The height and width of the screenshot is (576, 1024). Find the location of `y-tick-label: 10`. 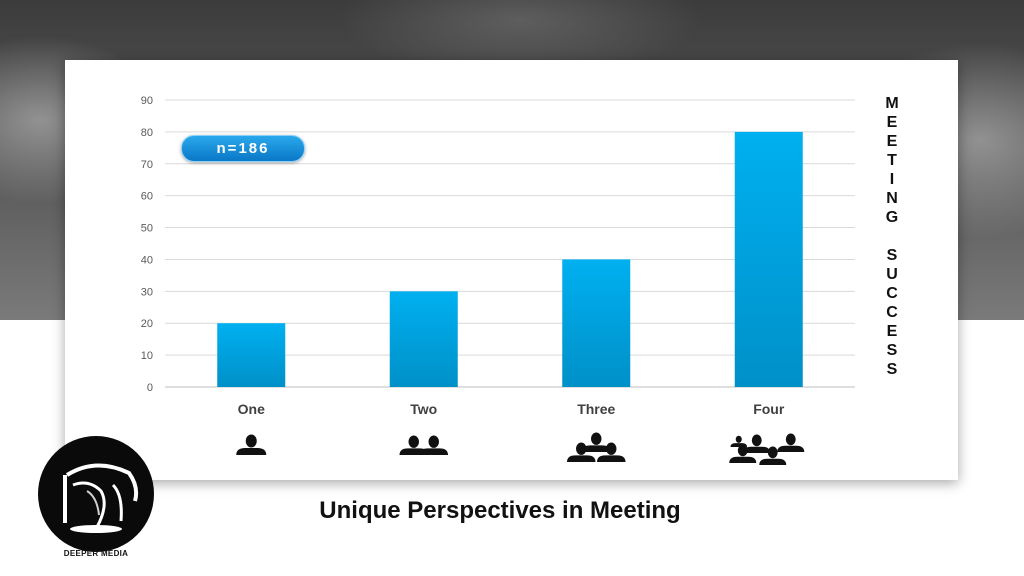

y-tick-label: 10 is located at coordinates (147, 356).